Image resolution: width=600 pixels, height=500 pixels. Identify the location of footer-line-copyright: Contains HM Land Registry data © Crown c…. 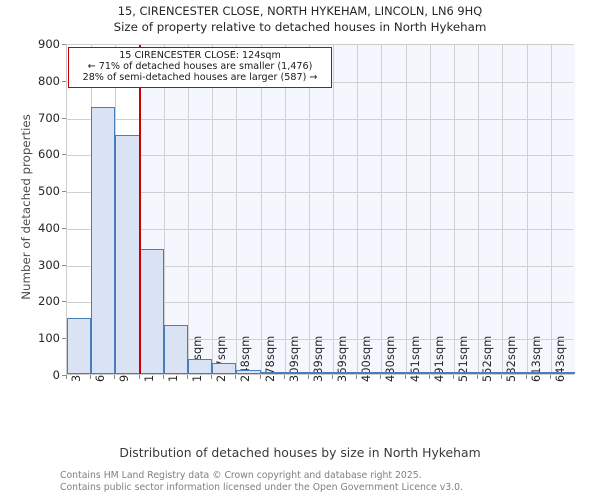
(241, 475).